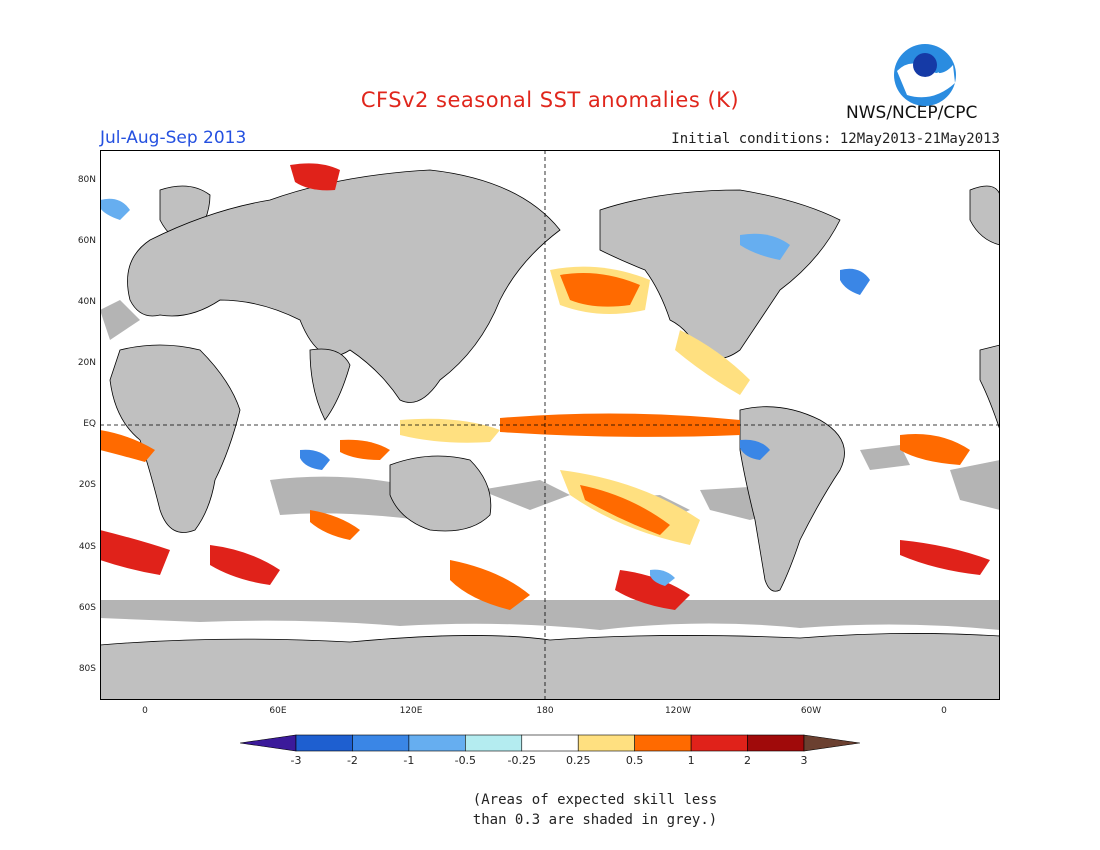 The width and height of the screenshot is (1100, 850). I want to click on noaa-logo-icon, so click(925, 75).